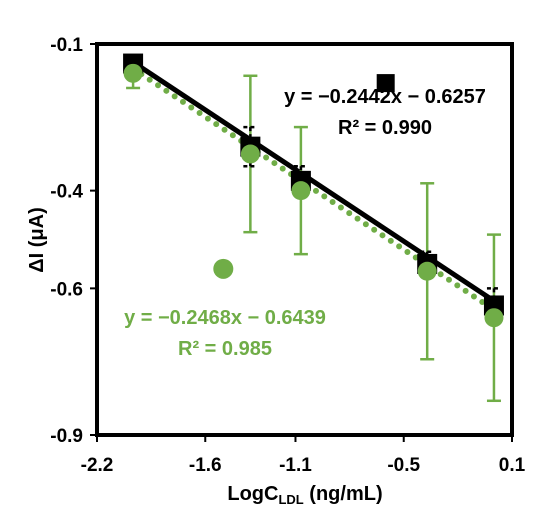  What do you see at coordinates (225, 318) in the screenshot?
I see `equation-green: y = −0.2468x − 0.6439` at bounding box center [225, 318].